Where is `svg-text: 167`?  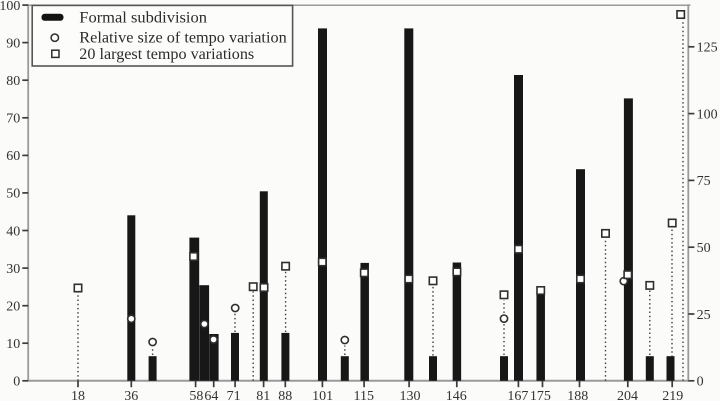 svg-text: 167 is located at coordinates (517, 395).